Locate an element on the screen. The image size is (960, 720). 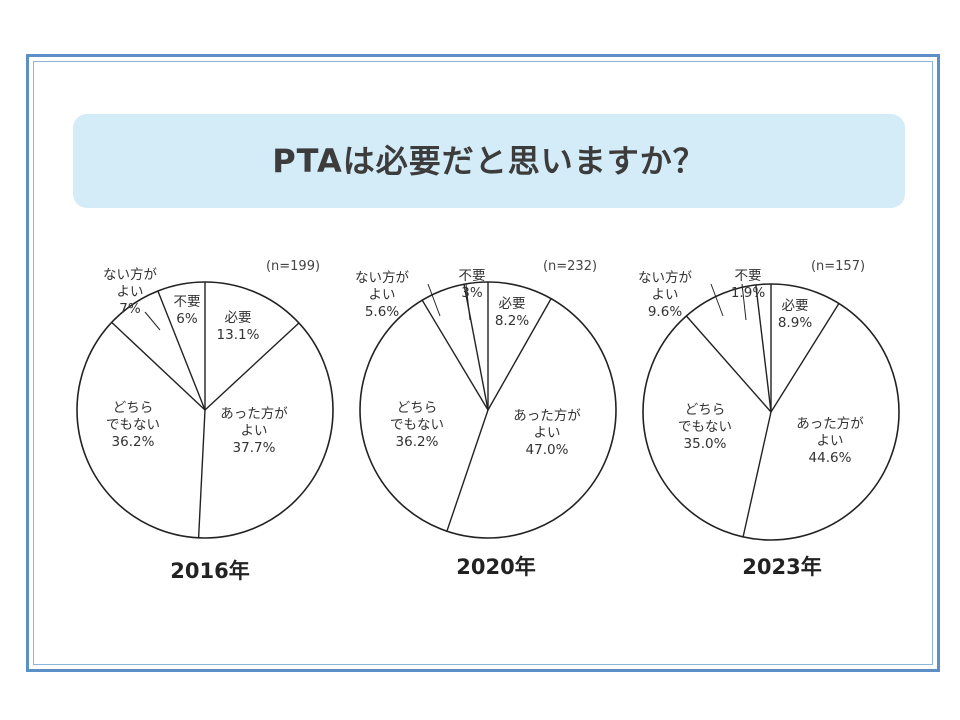
slice-label-necessary: 必要 13.1% is located at coordinates (238, 326).